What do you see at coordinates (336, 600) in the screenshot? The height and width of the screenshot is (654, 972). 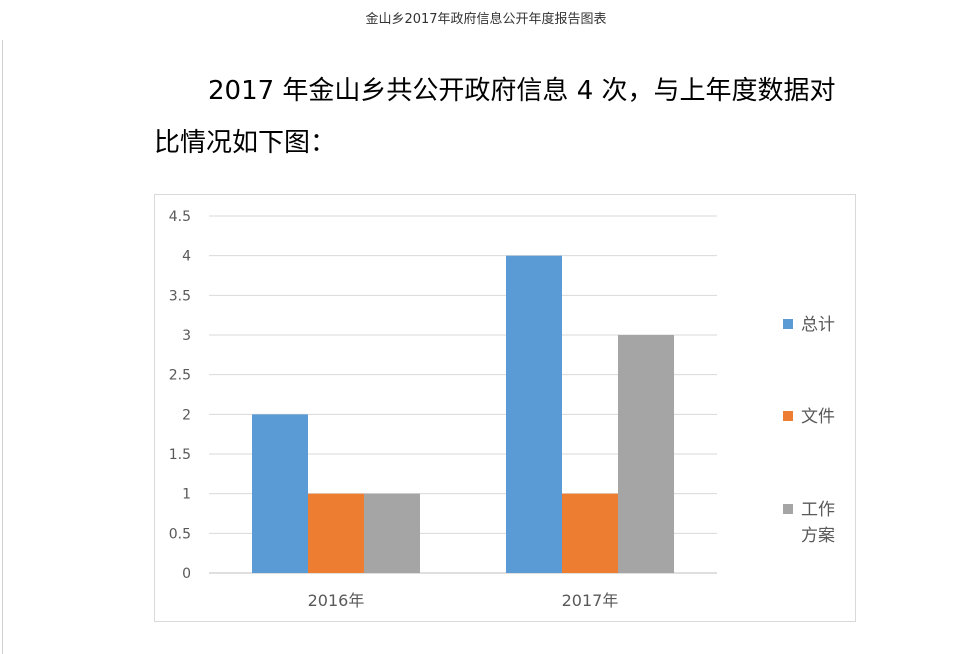 I see `x-tick-label: 2016年` at bounding box center [336, 600].